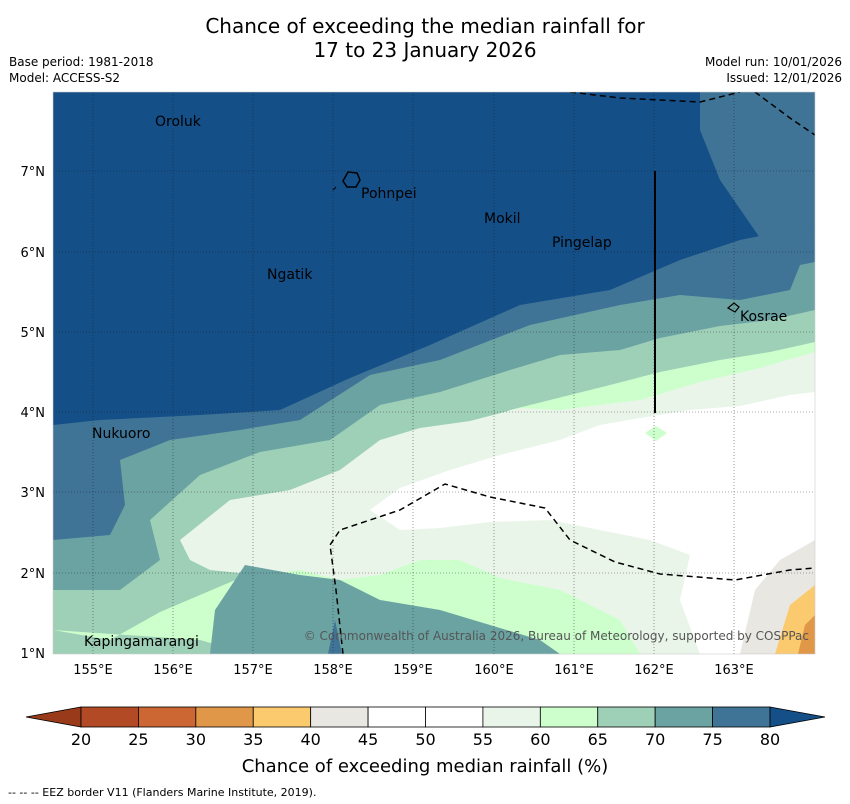 Image resolution: width=850 pixels, height=804 pixels. What do you see at coordinates (33, 493) in the screenshot?
I see `lat-label: 3°N` at bounding box center [33, 493].